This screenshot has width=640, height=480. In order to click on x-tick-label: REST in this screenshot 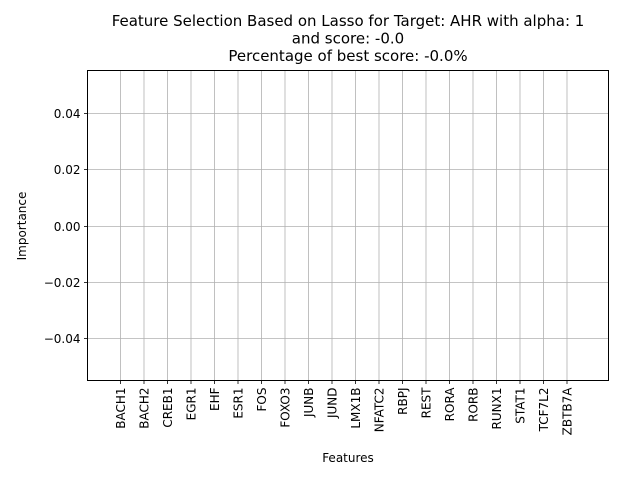, I will do `click(426, 403)`.